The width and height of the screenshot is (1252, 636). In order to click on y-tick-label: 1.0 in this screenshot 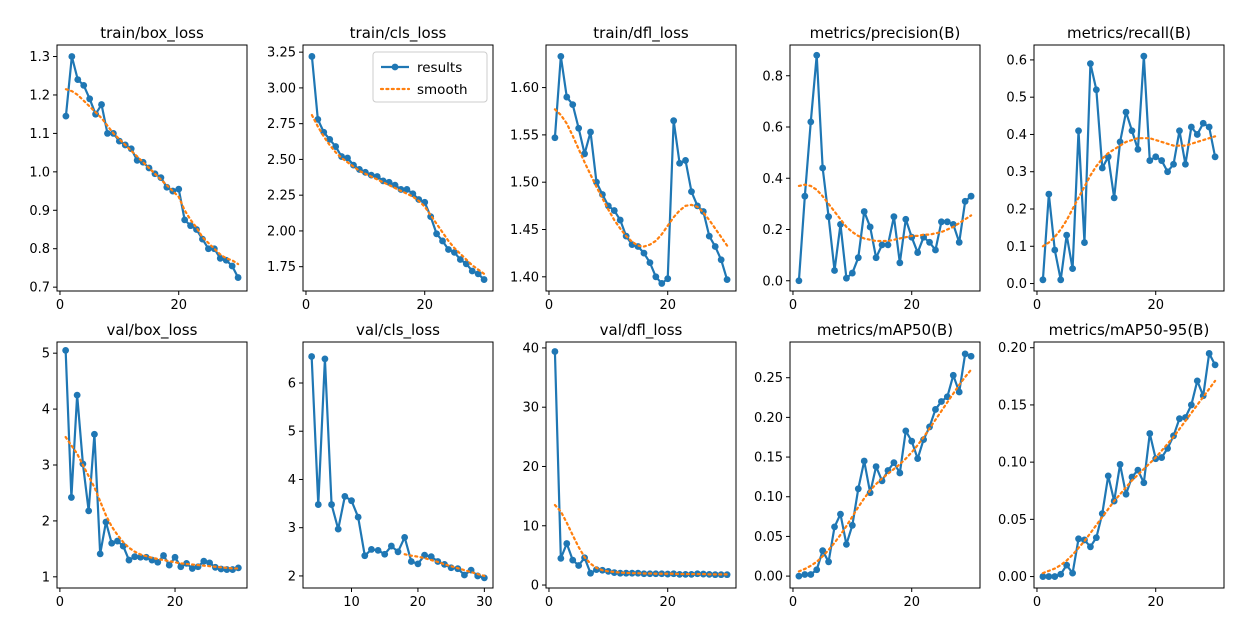, I will do `click(39, 172)`.